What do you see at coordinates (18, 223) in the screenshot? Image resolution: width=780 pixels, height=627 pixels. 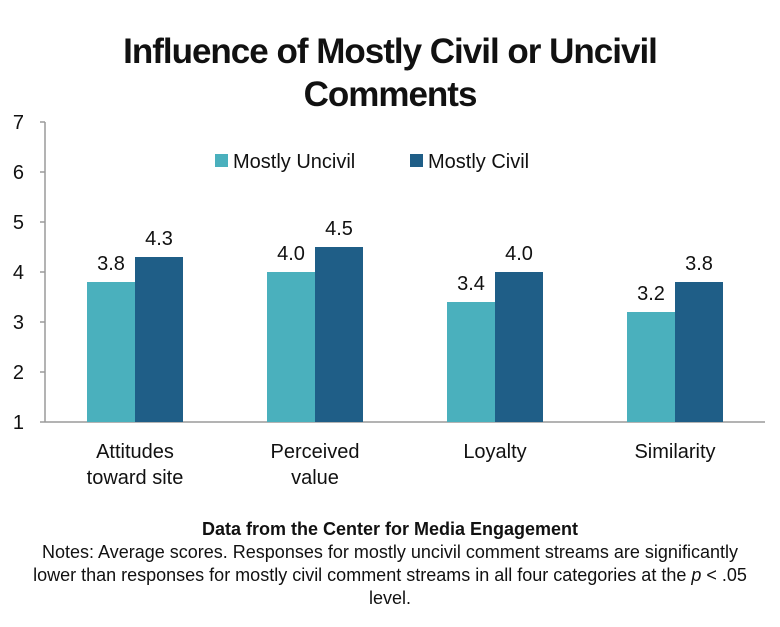 I see `y-tick-label: 5` at bounding box center [18, 223].